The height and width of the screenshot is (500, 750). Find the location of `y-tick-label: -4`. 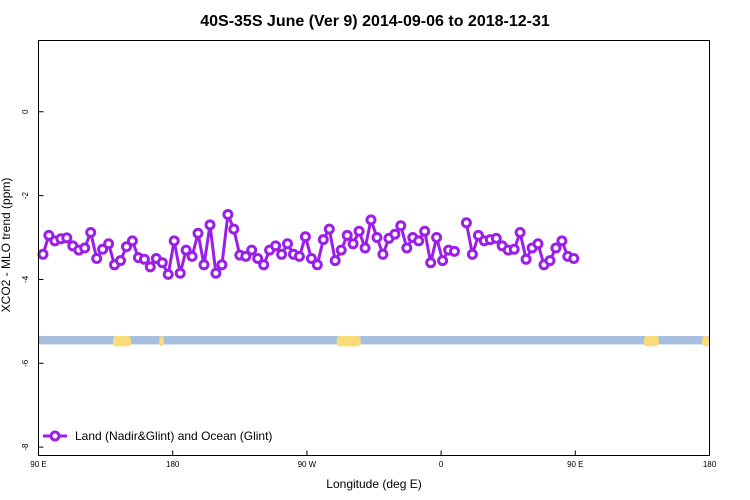

y-tick-label: -4 is located at coordinates (25, 279).